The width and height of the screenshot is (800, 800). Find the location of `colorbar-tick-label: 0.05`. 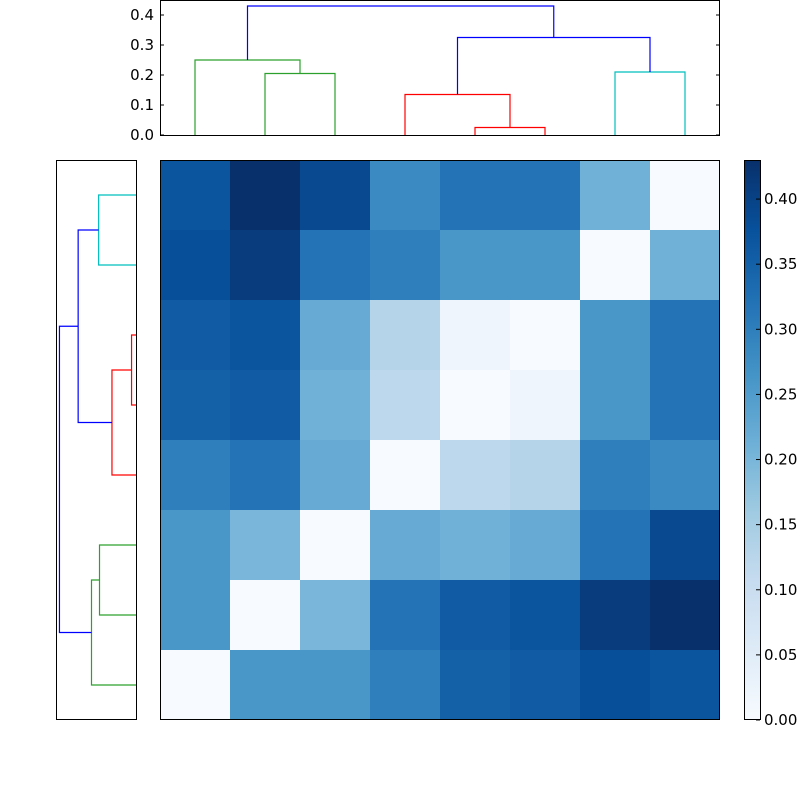

colorbar-tick-label: 0.05 is located at coordinates (780, 655).